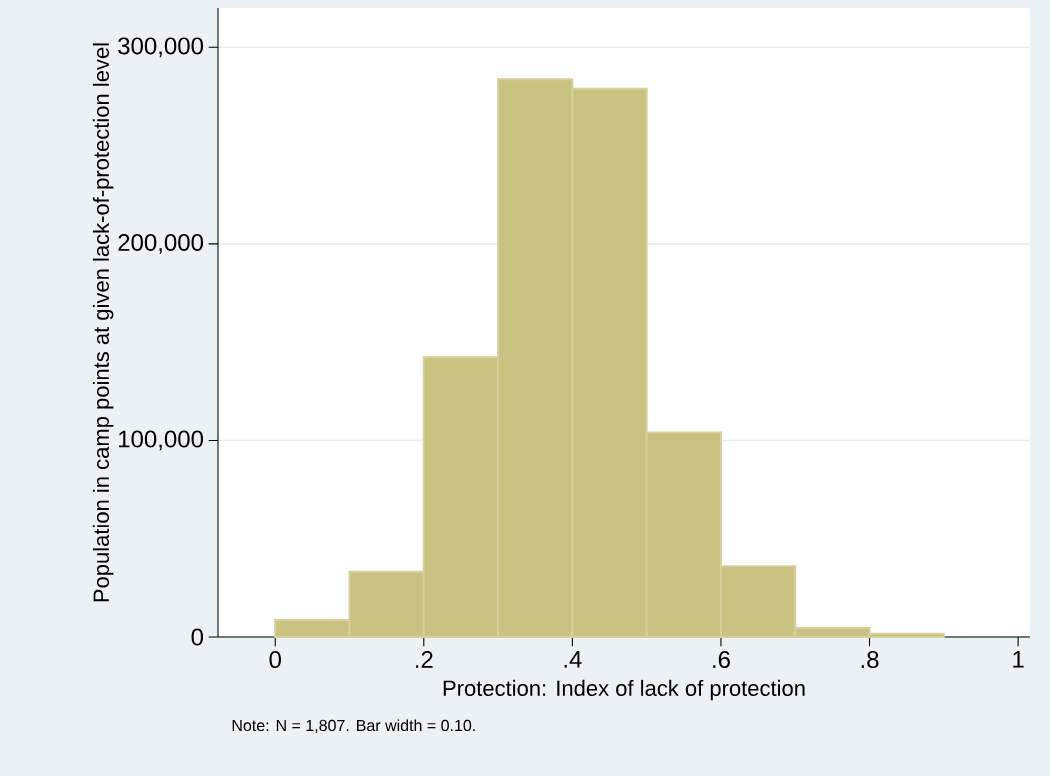 This screenshot has width=1050, height=776. What do you see at coordinates (721, 660) in the screenshot?
I see `x-tick-label: .6` at bounding box center [721, 660].